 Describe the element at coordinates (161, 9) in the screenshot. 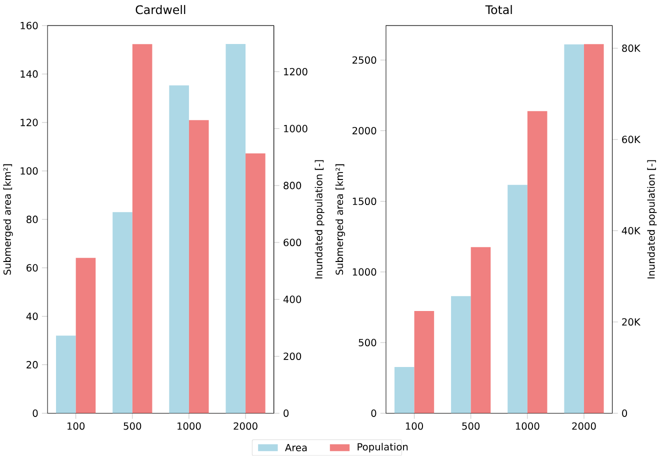

I see `chart-title: Cardwell` at that location.